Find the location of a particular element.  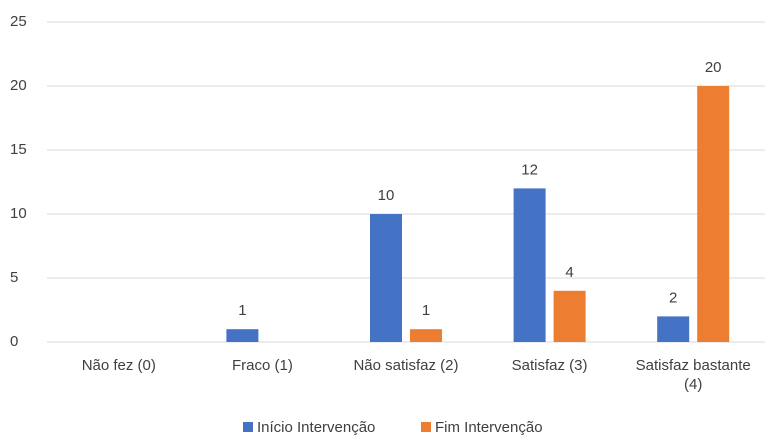

y-tick-label: 20 is located at coordinates (18, 85).